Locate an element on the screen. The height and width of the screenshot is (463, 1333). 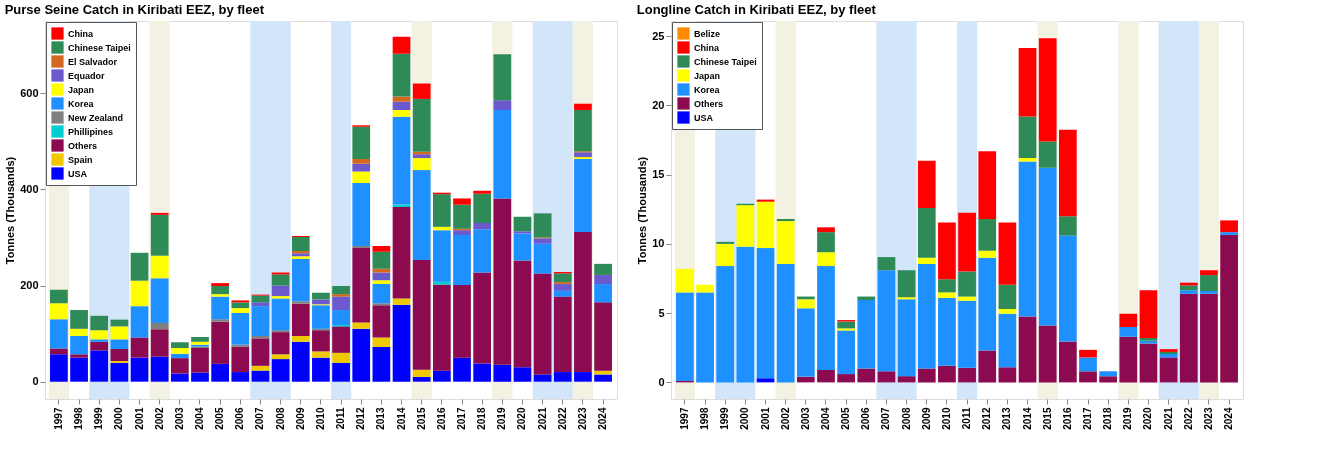
chart-title: Purse Seine Catch in Kiribati EEZ, by fleet is located at coordinates (134, 9).